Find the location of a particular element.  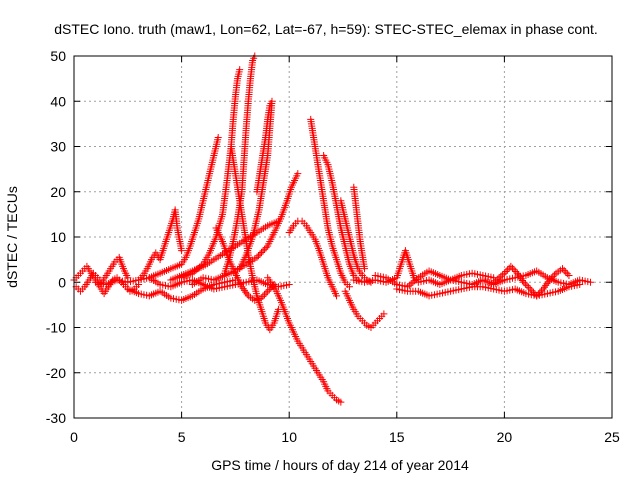

y-tick-label: 0 is located at coordinates (62, 282).